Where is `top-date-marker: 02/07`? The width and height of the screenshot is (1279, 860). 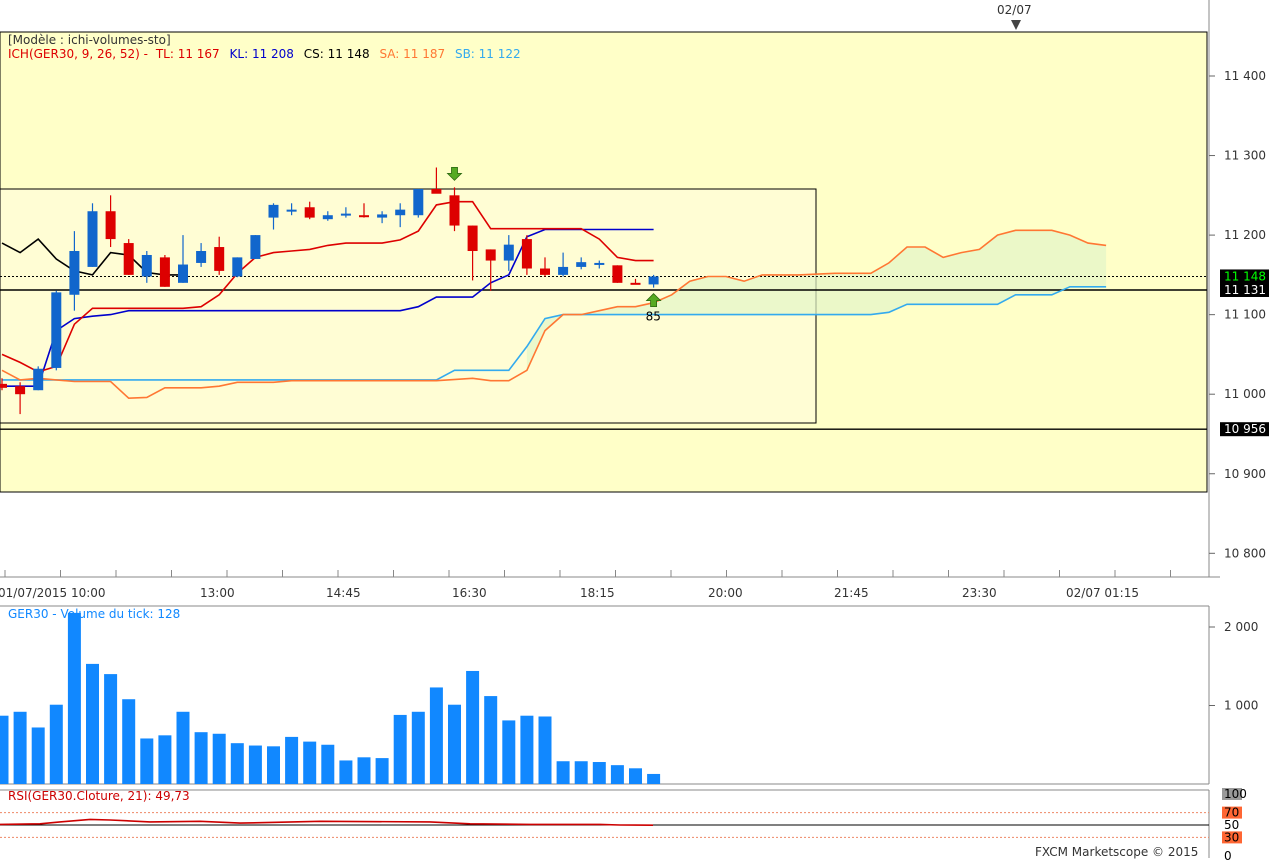 top-date-marker: 02/07 is located at coordinates (1014, 10).